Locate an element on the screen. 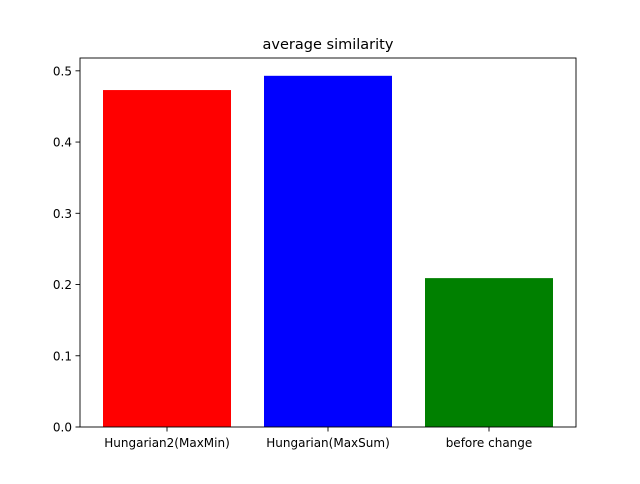  x-tick-label-1: Hungarian(MaxSum) is located at coordinates (328, 443).